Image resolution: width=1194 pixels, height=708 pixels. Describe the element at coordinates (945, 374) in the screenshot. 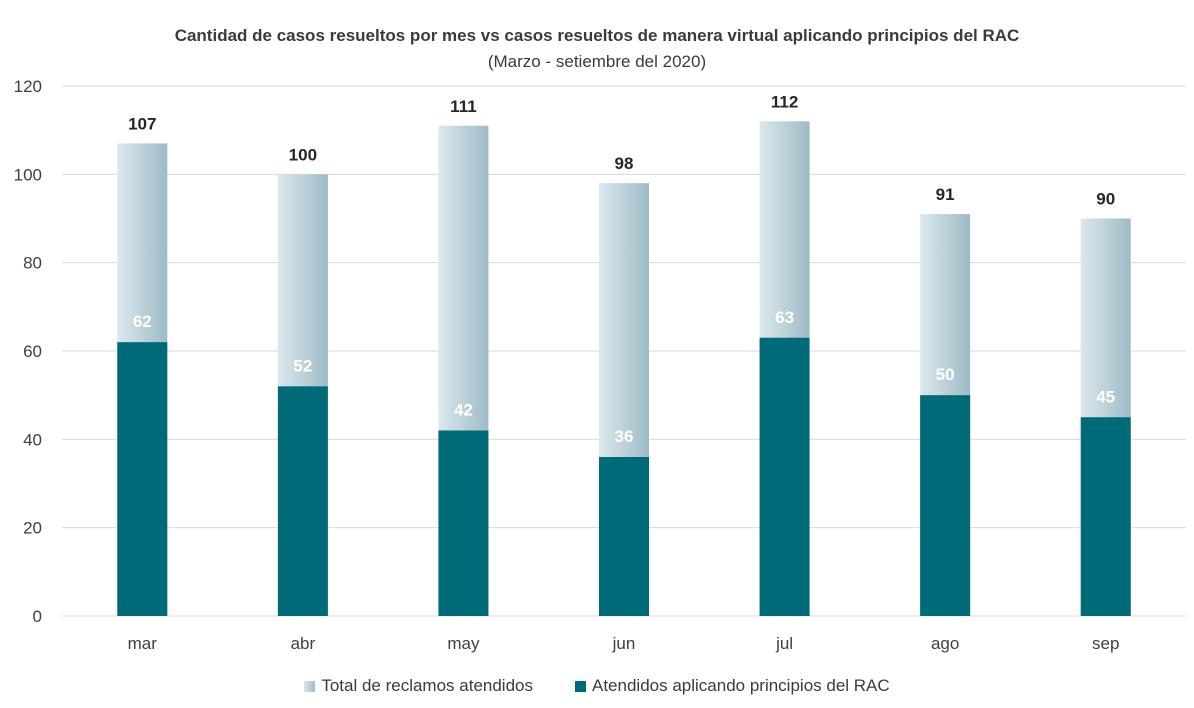

I see `data-label-rac: 50` at that location.